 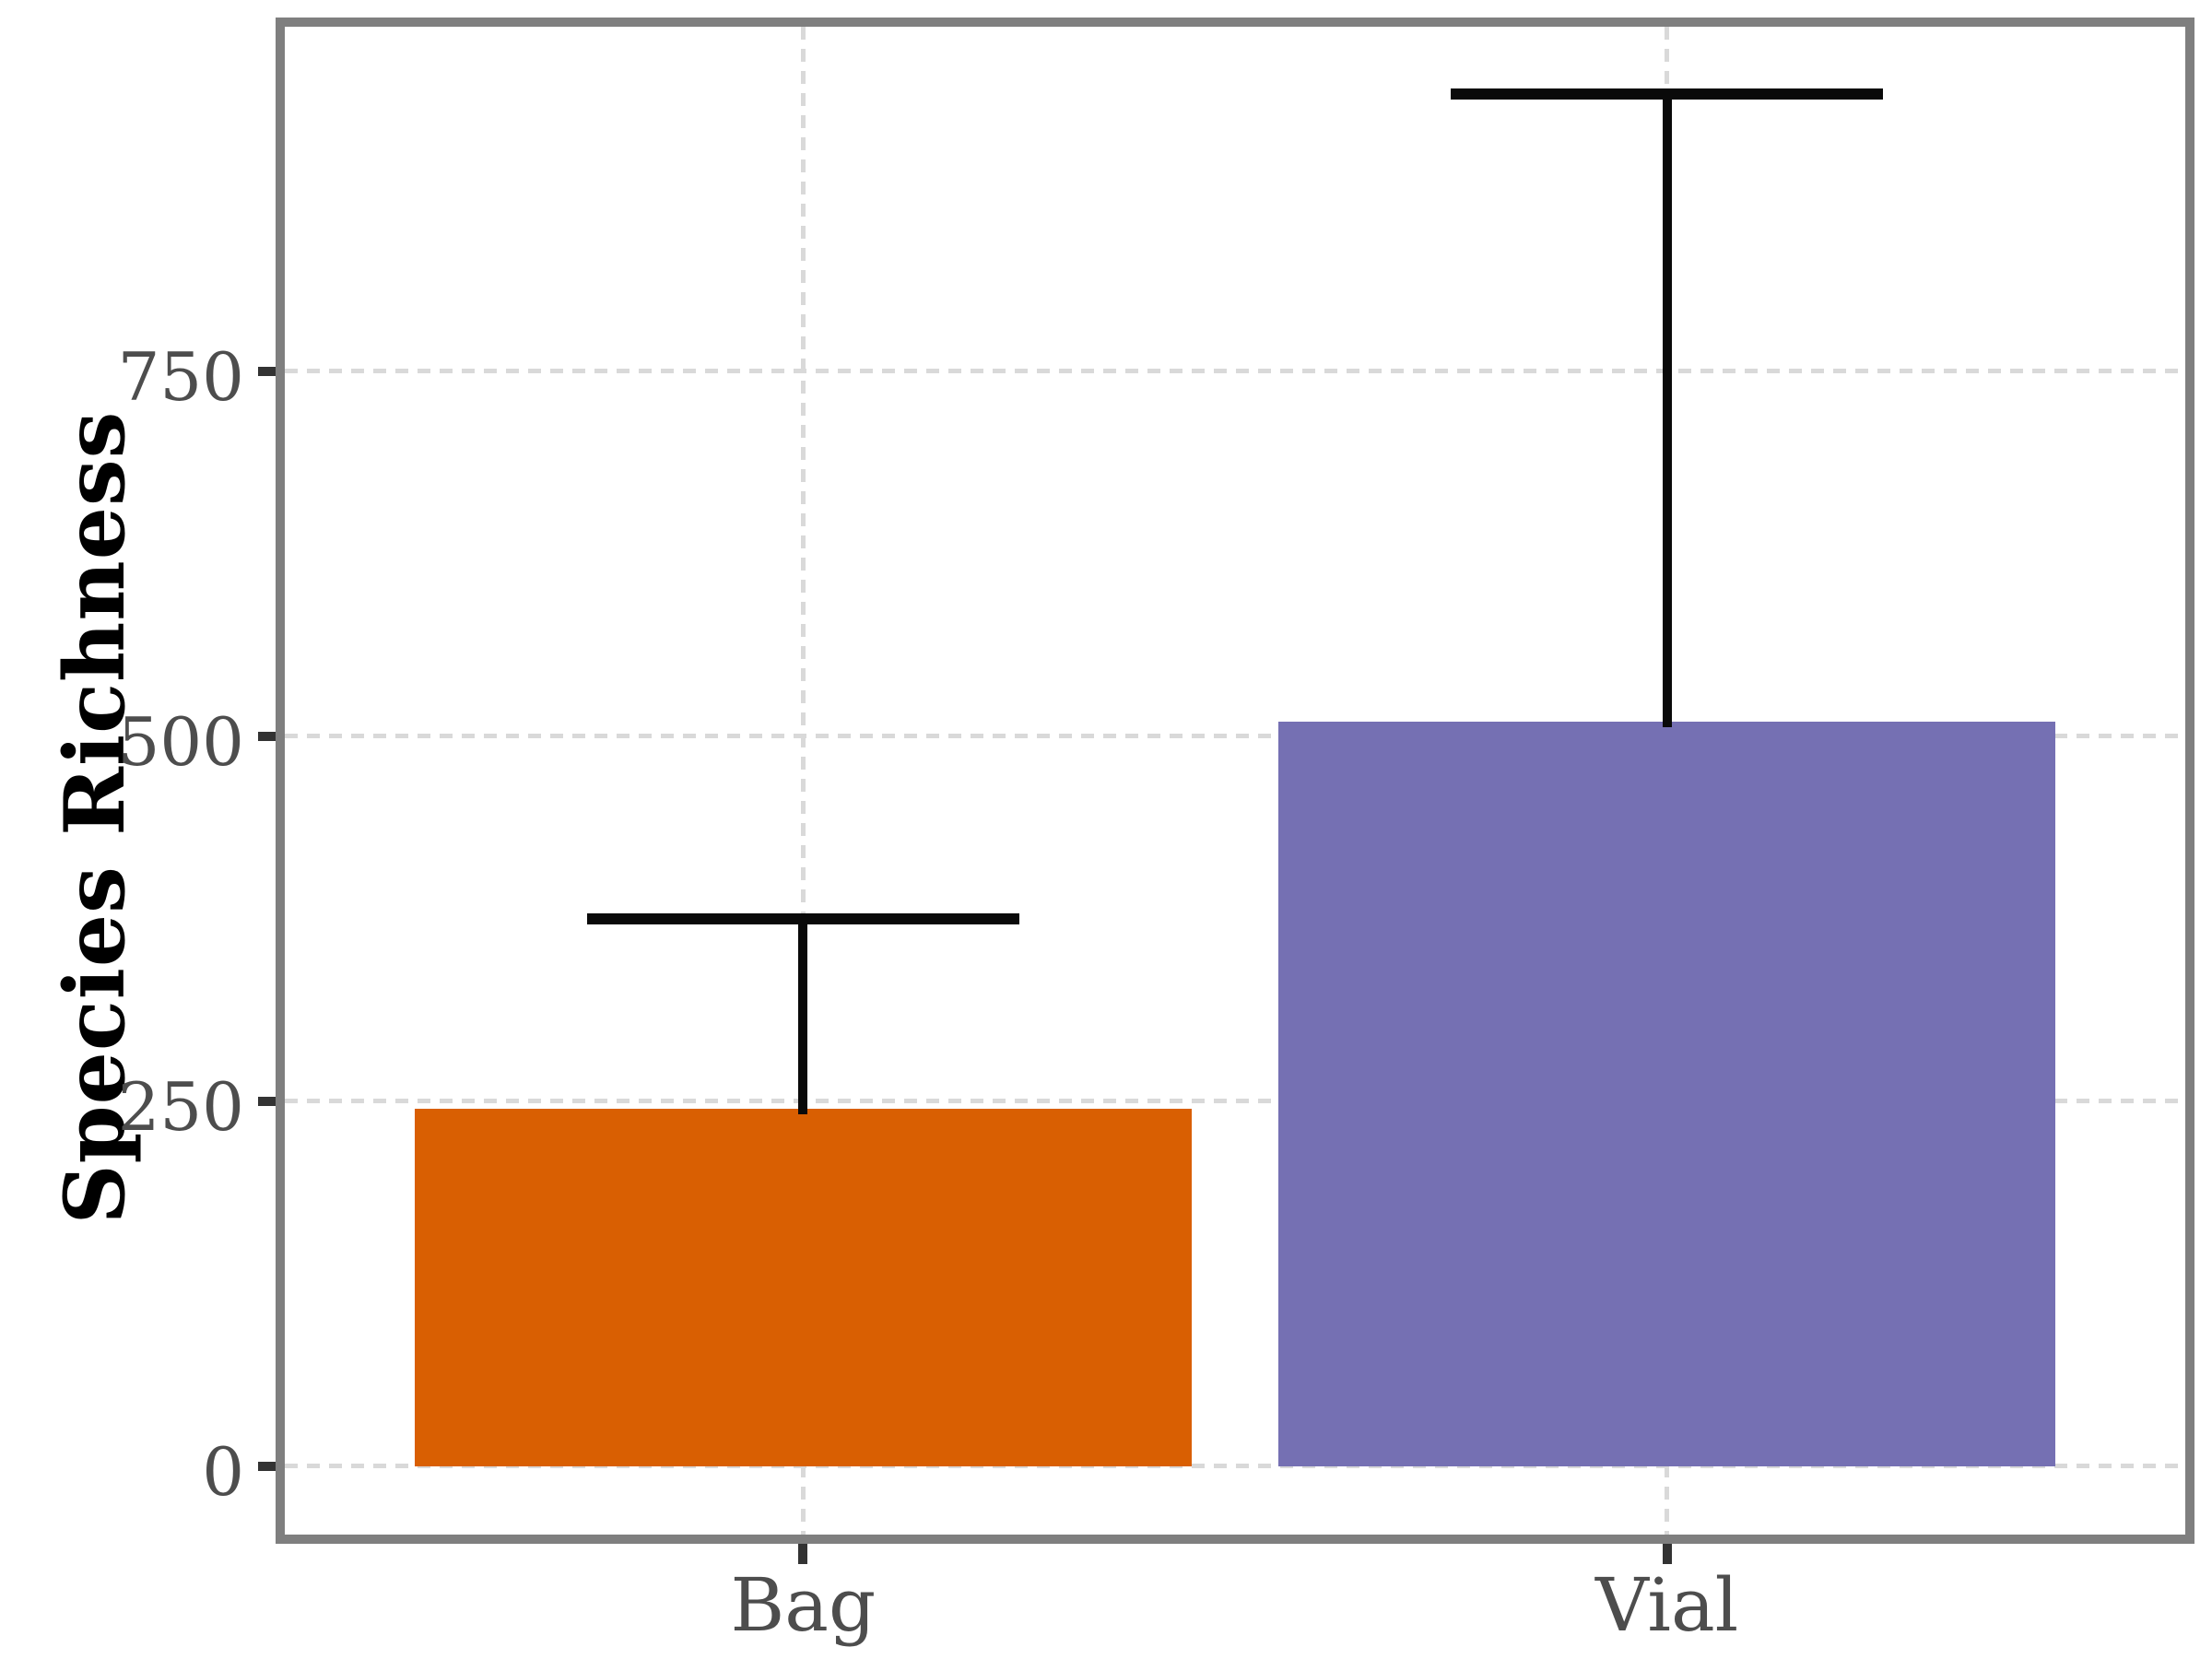 What do you see at coordinates (1667, 1605) in the screenshot?
I see `x-tick-label: Vial` at bounding box center [1667, 1605].